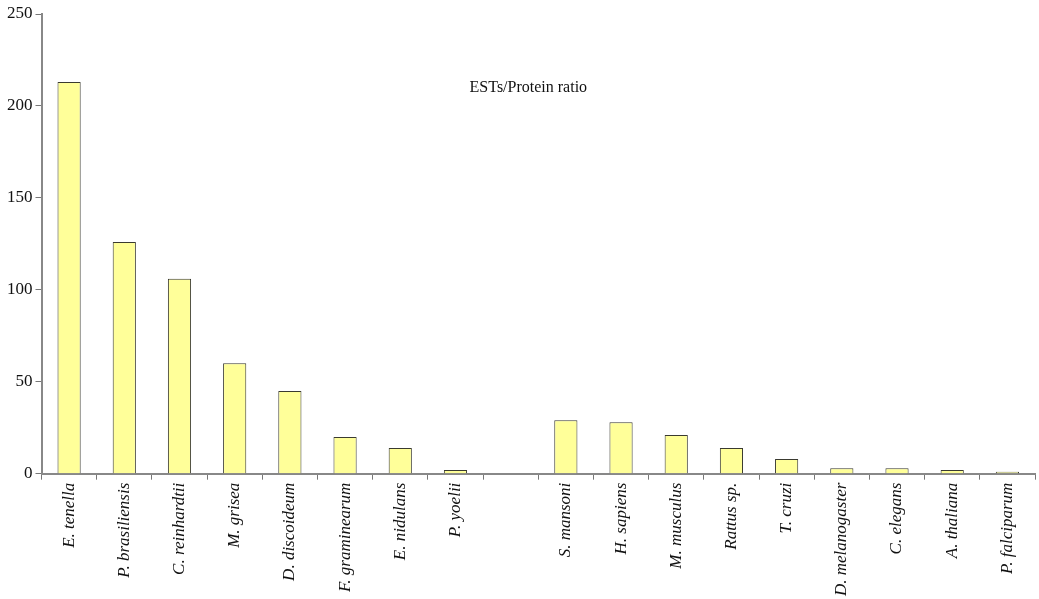 The image size is (1039, 599). I want to click on x-tick-label: D. discoideum, so click(289, 532).